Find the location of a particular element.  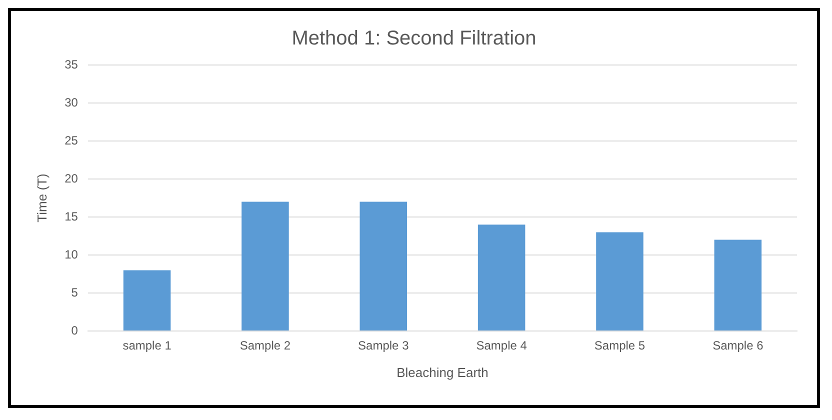

y-tick-label: 30 is located at coordinates (71, 102).